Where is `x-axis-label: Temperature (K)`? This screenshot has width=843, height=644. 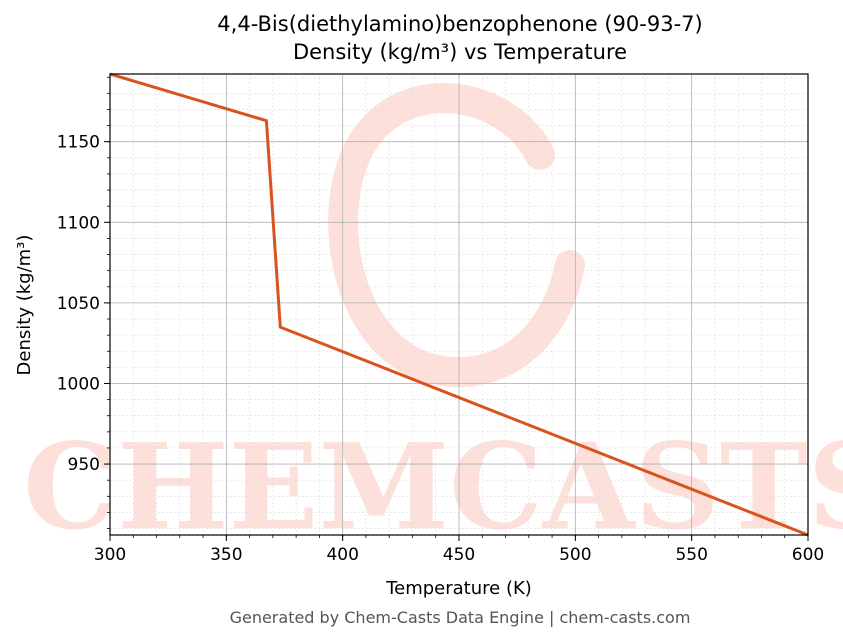 x-axis-label: Temperature (K) is located at coordinates (458, 588).